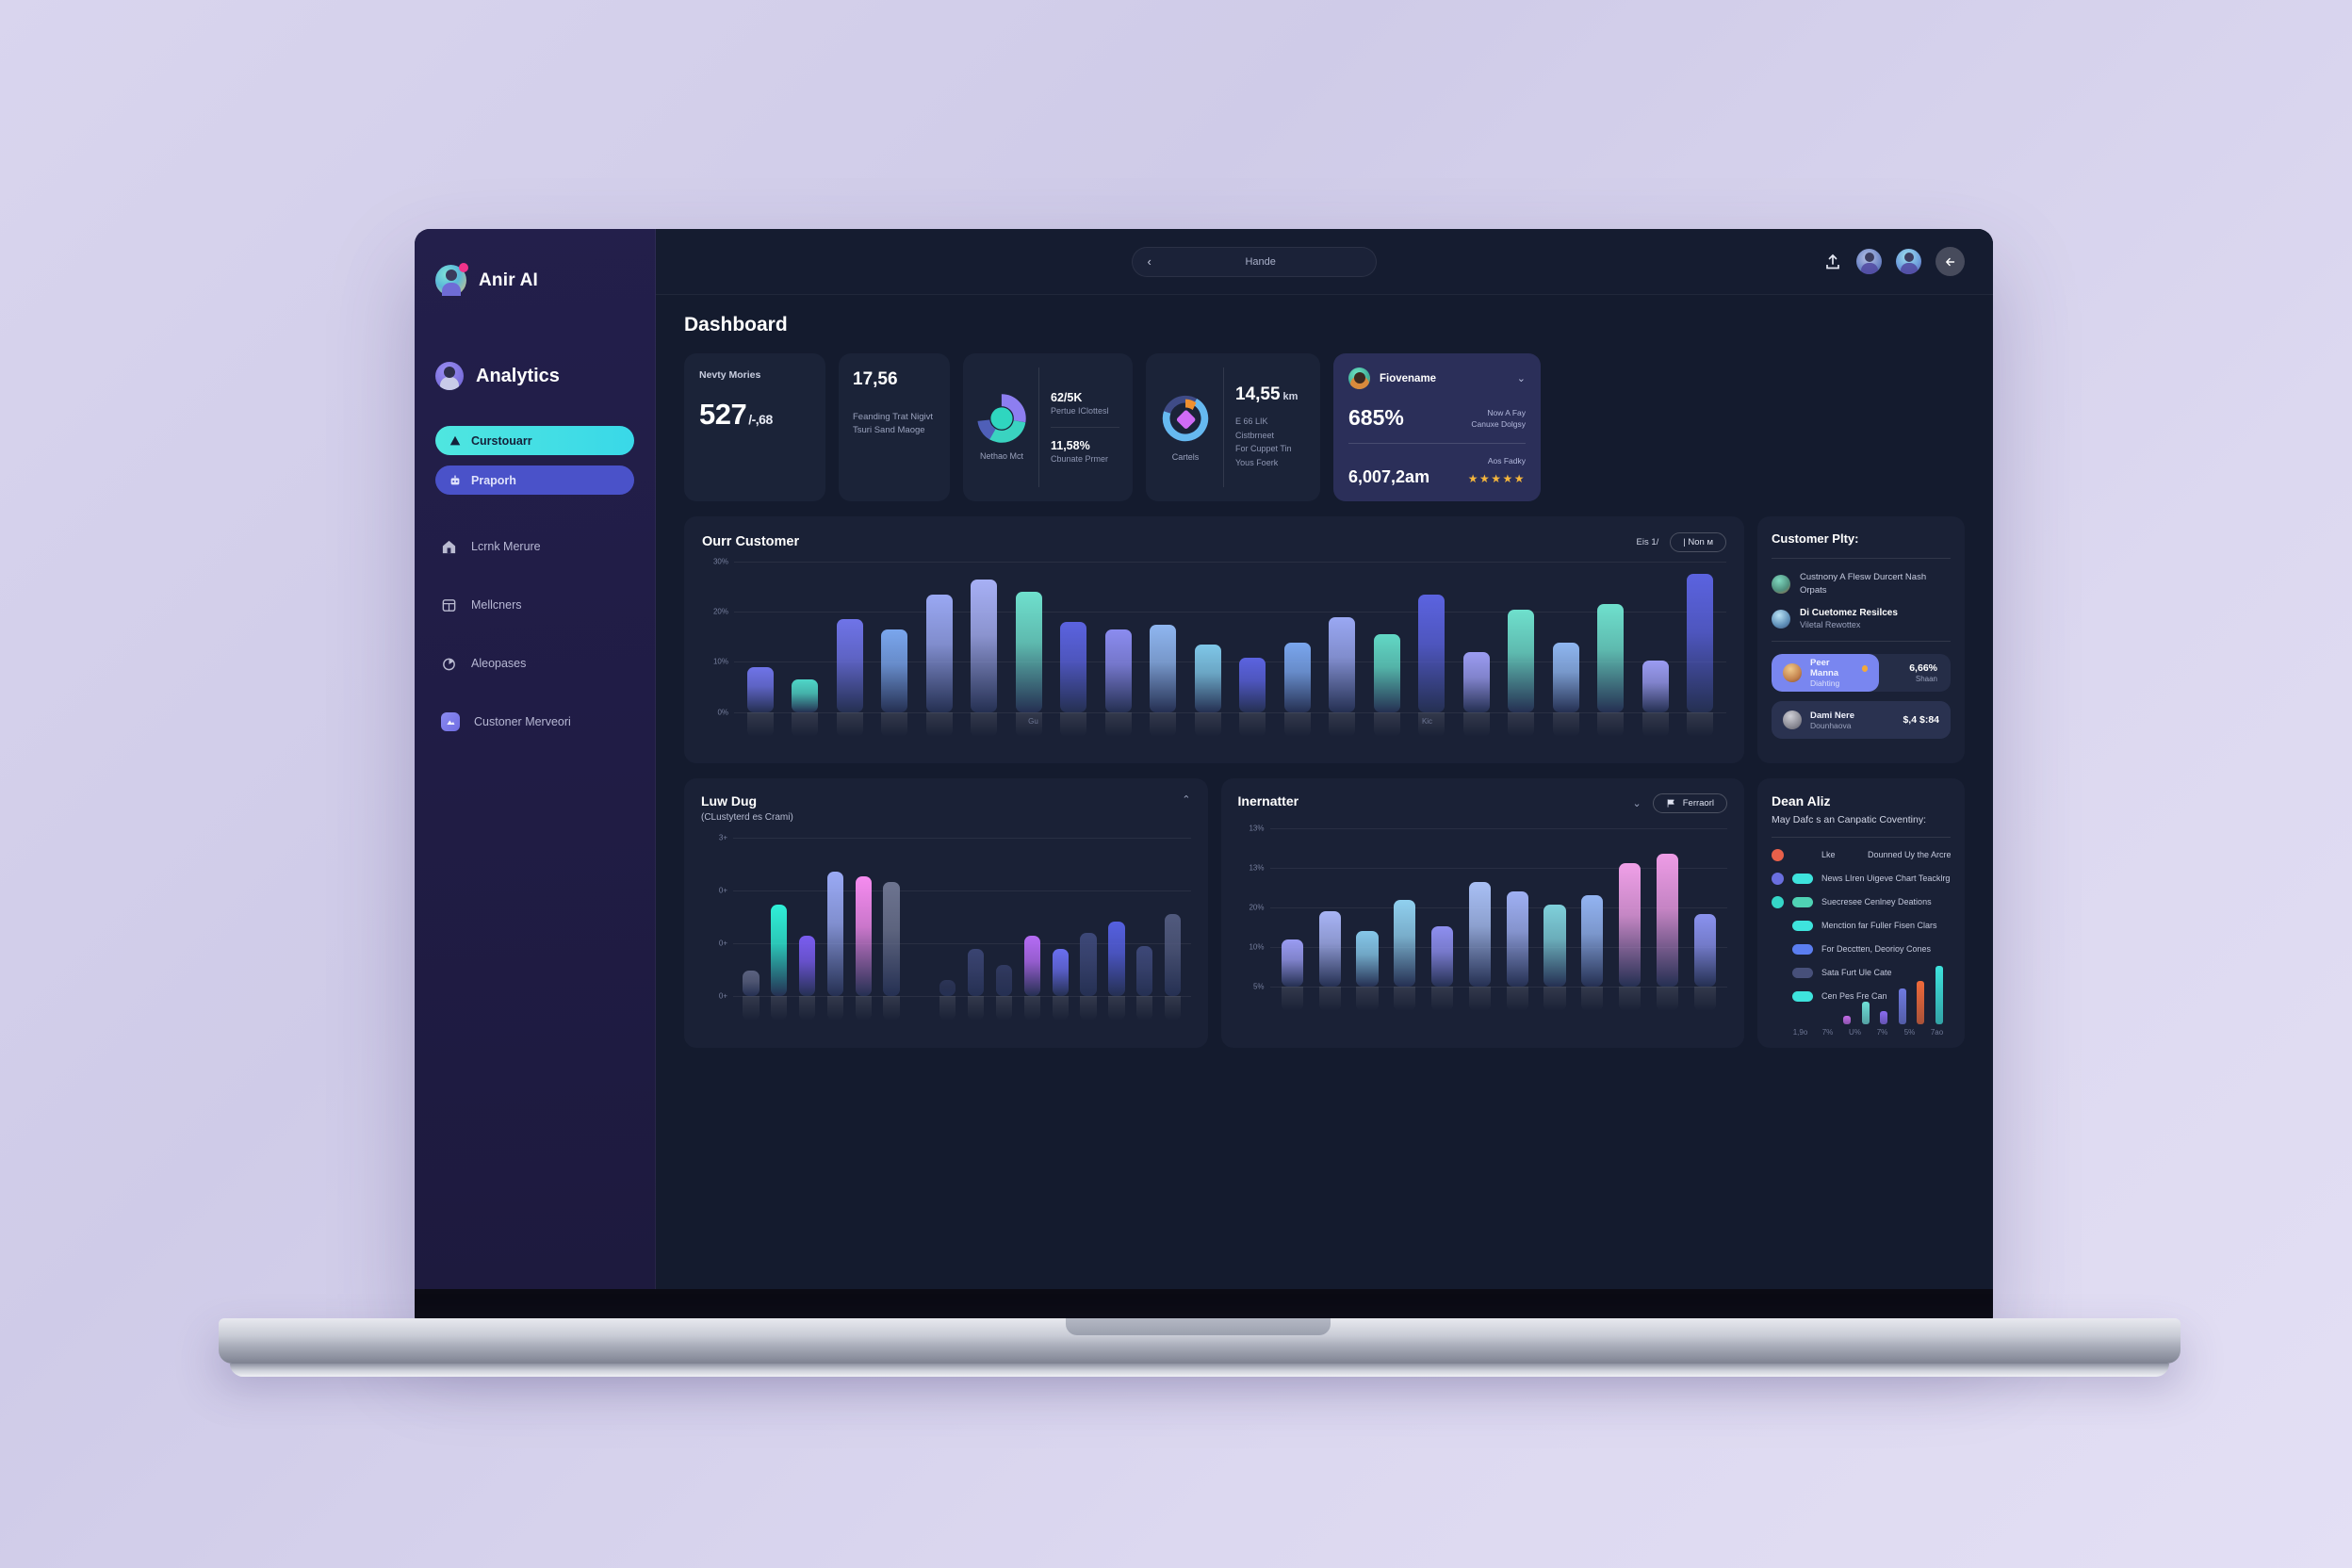 Image resolution: width=2352 pixels, height=1568 pixels. What do you see at coordinates (1832, 262) in the screenshot?
I see `upload-icon` at bounding box center [1832, 262].